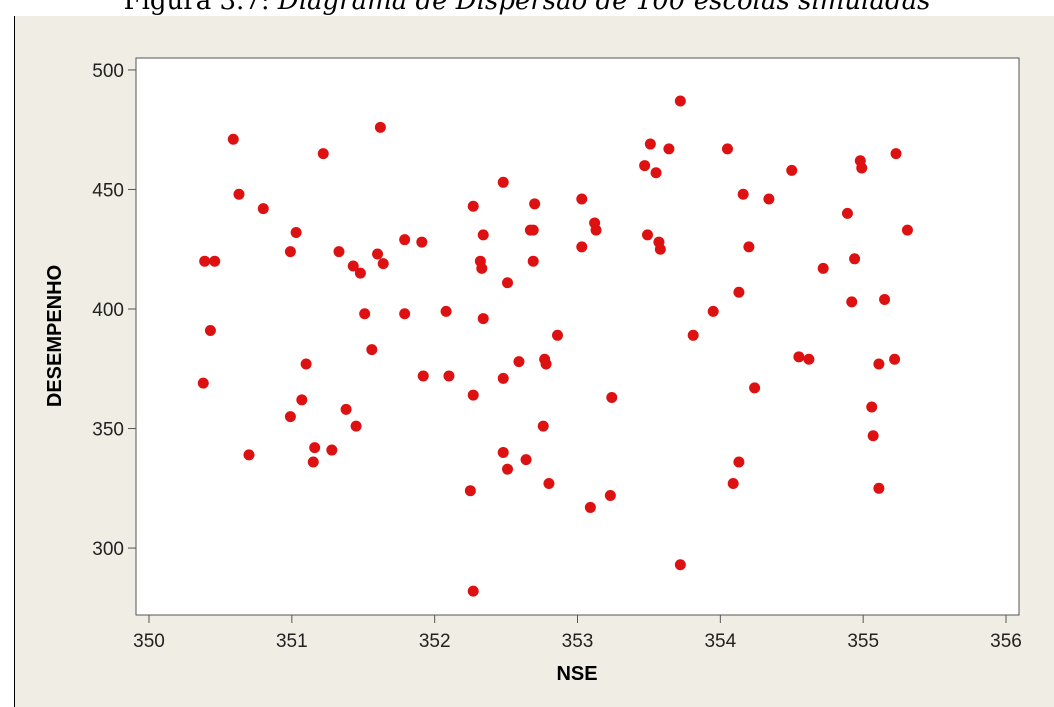  Describe the element at coordinates (435, 641) in the screenshot. I see `x-tick-label: 352` at that location.